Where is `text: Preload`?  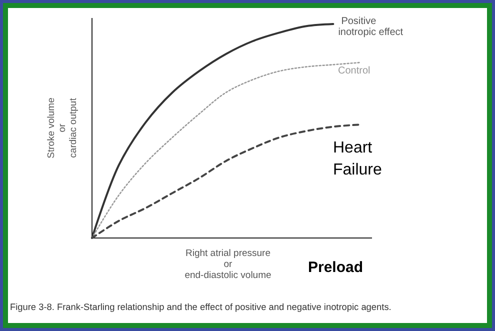 text: Preload is located at coordinates (336, 267).